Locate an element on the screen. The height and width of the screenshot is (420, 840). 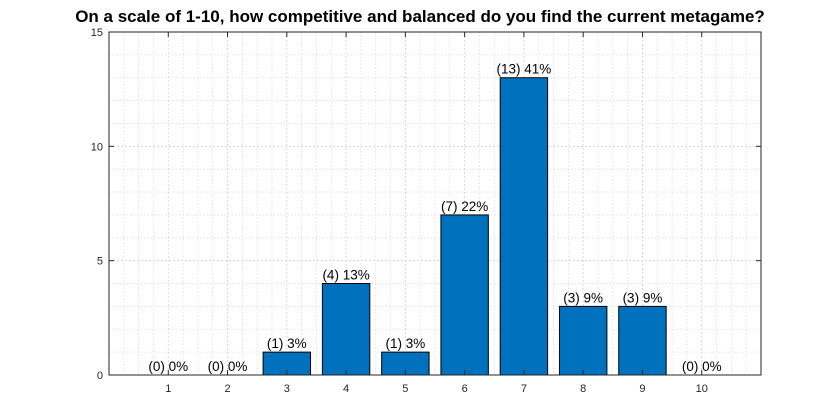
data-label-10: (0) 0% is located at coordinates (702, 366).